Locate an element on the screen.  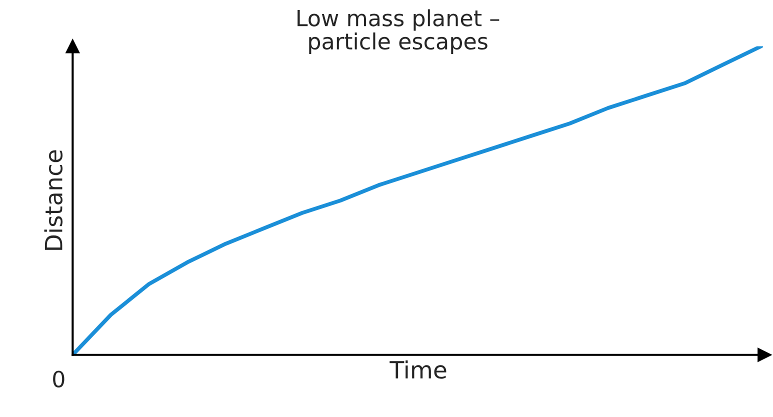
text: 0 is located at coordinates (58, 379).